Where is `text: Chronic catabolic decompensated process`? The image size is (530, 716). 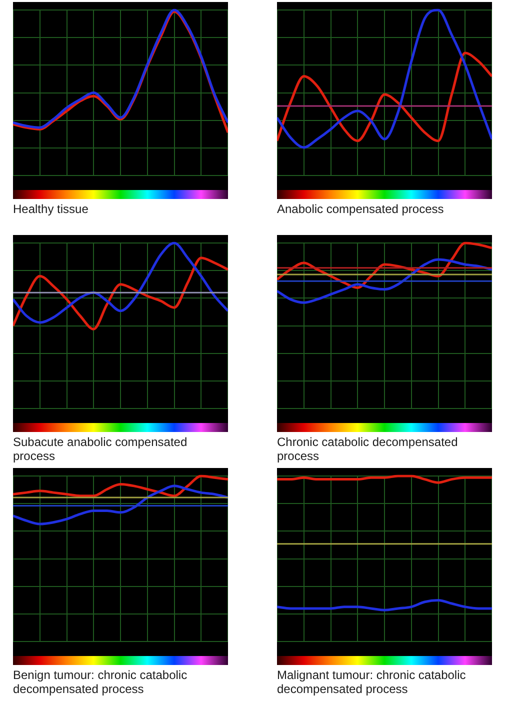 text: Chronic catabolic decompensated process is located at coordinates (368, 449).